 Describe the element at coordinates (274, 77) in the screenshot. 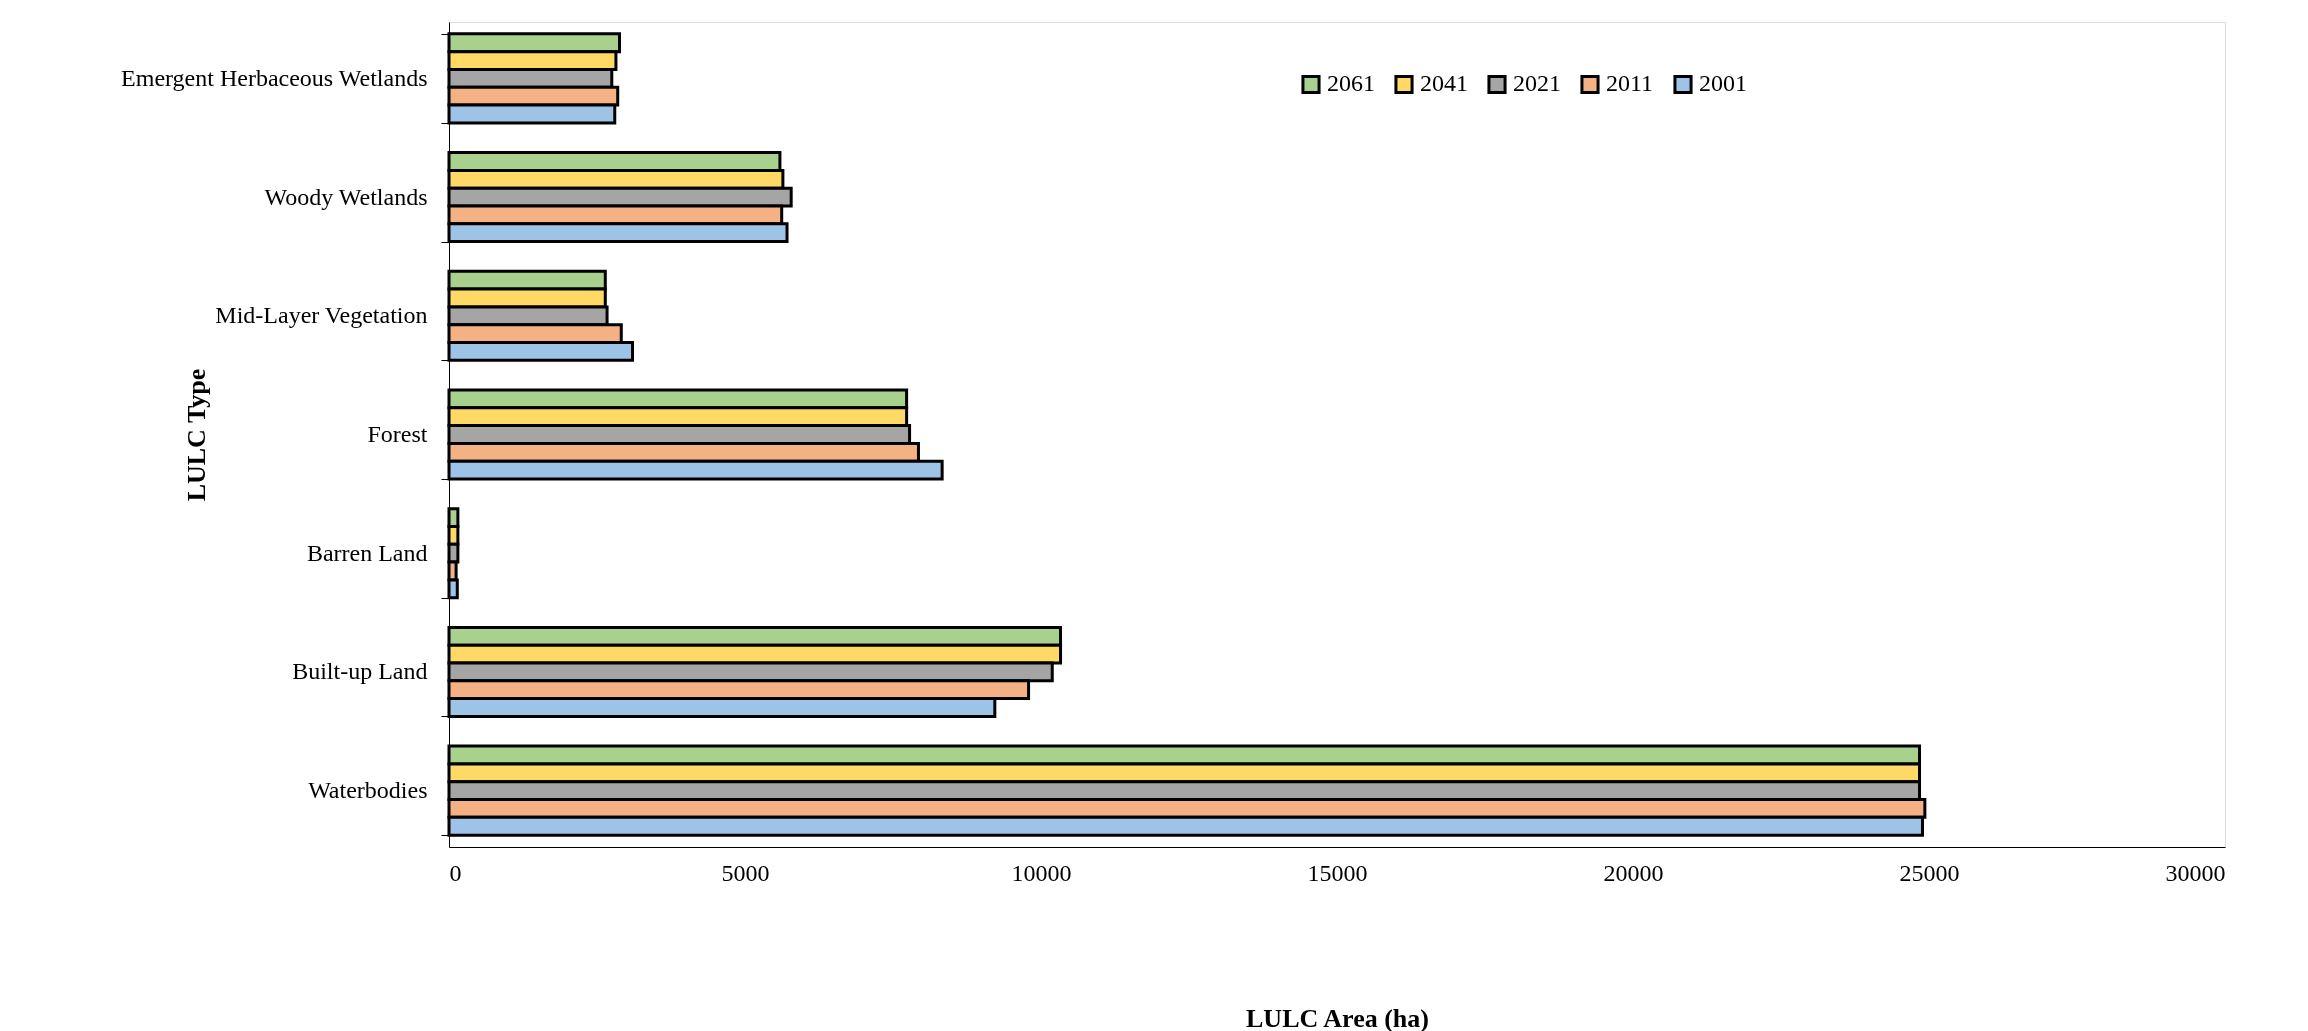

I see `y-tick-label: Emergent Herbaceous Wetlands` at that location.